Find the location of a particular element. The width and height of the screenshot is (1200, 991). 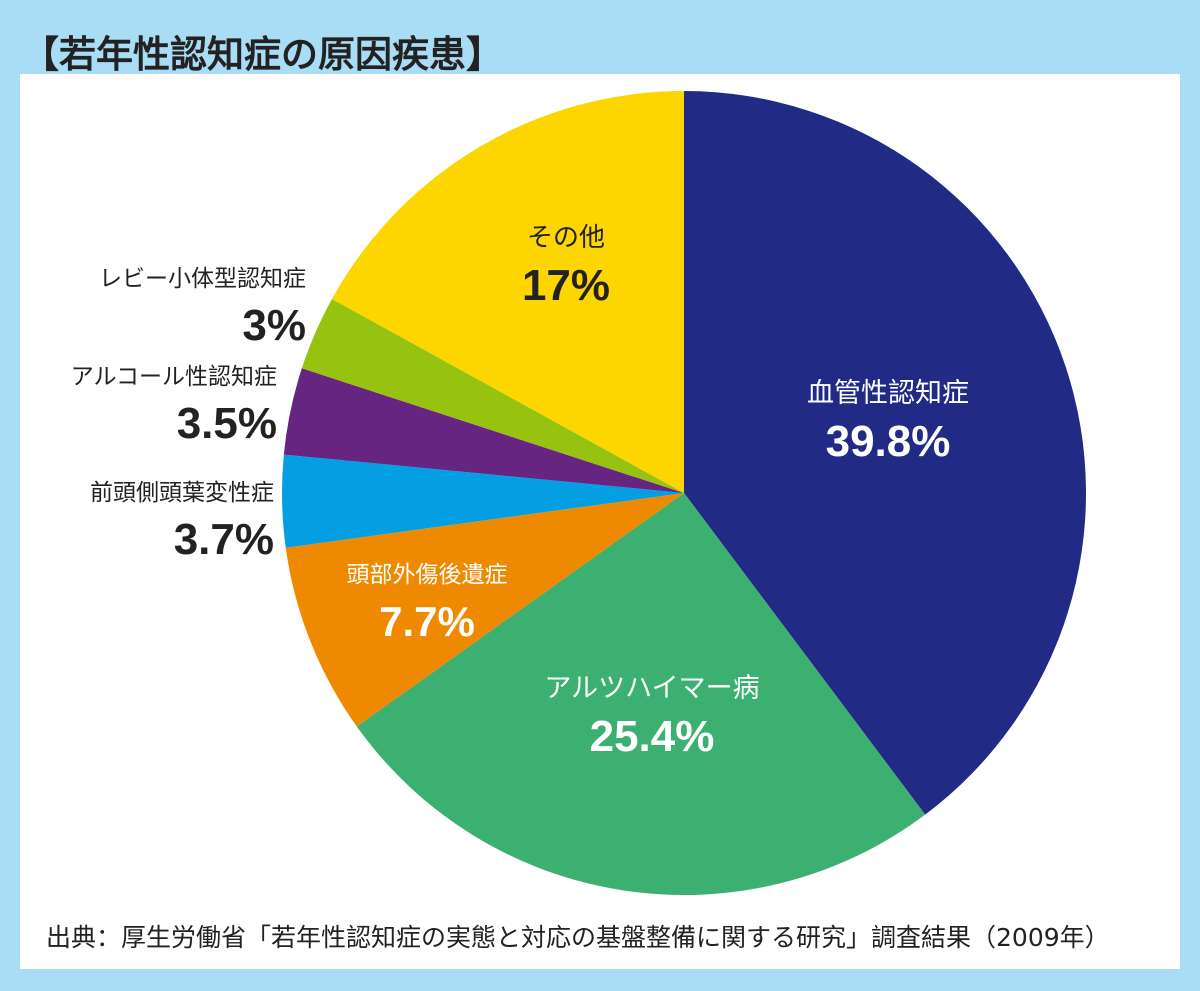

slice-label: 頭部外傷後遺症 is located at coordinates (427, 575).